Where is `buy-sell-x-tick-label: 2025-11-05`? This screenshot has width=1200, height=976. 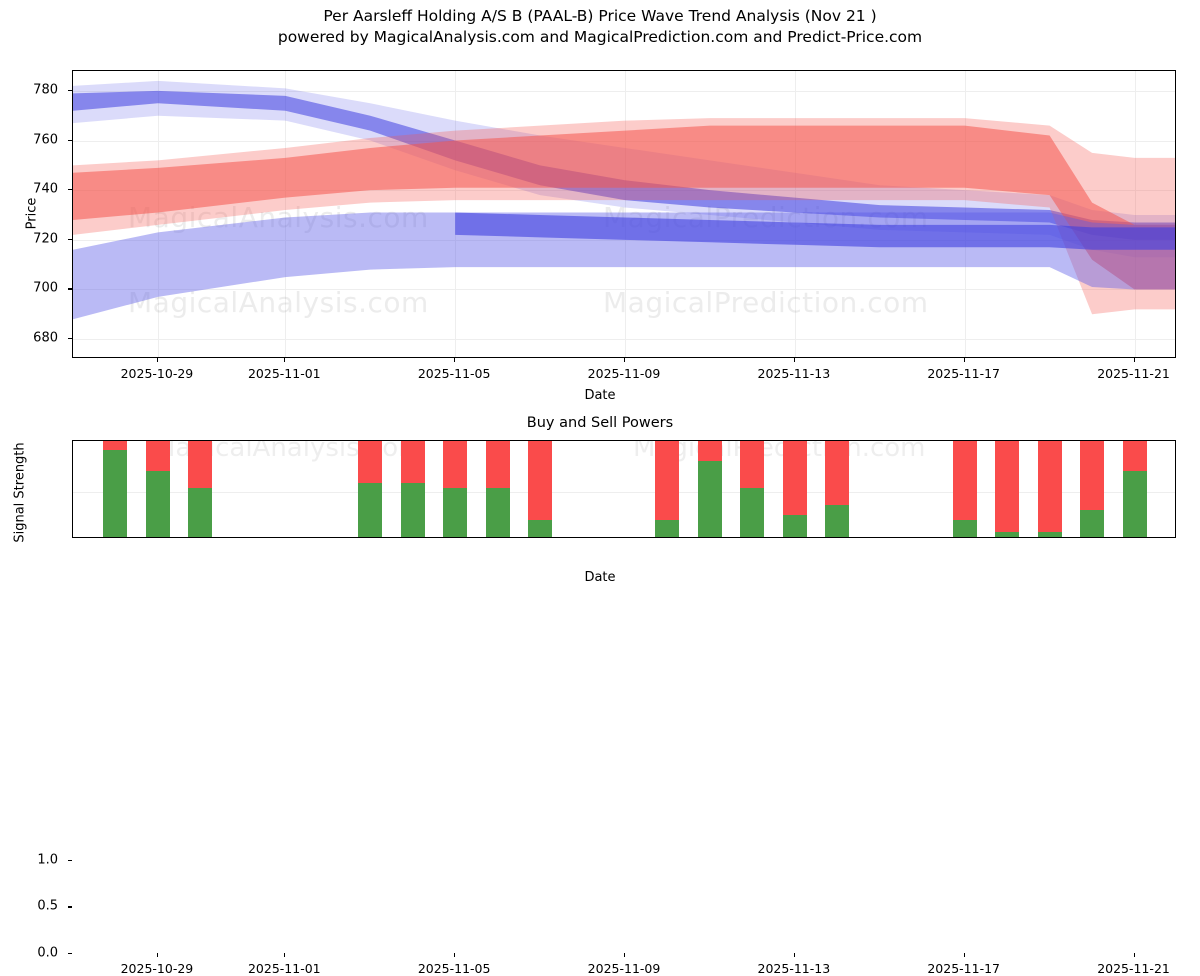
buy-sell-x-tick-label: 2025-11-05 is located at coordinates (454, 968).